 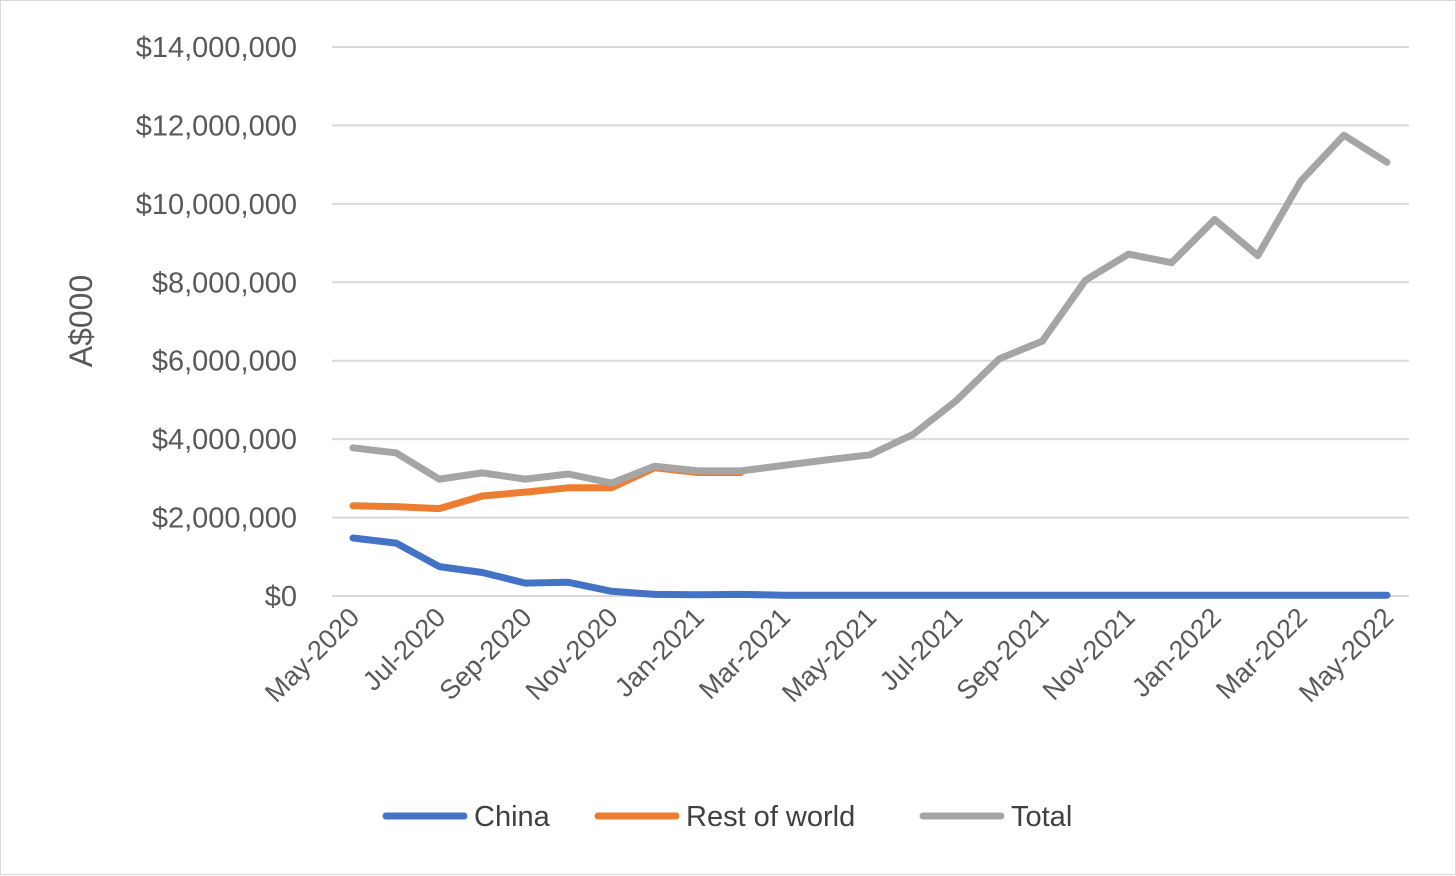 I want to click on x-tick-label: Sep-2021, so click(x=1003, y=654).